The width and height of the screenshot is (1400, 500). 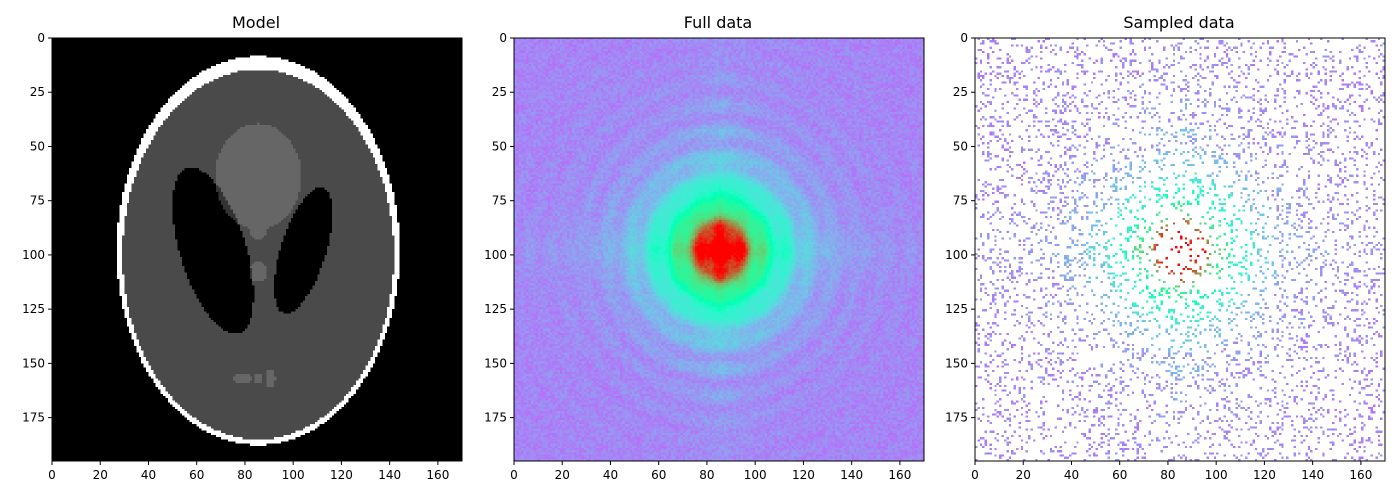 I want to click on panel-title: Full data, so click(x=718, y=22).